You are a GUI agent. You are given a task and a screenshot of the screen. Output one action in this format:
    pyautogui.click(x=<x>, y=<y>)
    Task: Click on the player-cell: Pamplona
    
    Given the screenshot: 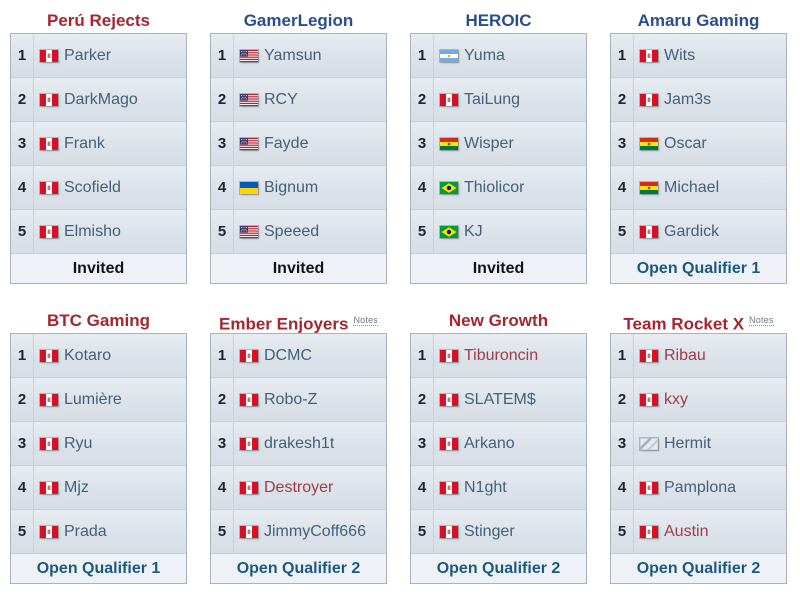 What is the action you would take?
    pyautogui.click(x=685, y=487)
    